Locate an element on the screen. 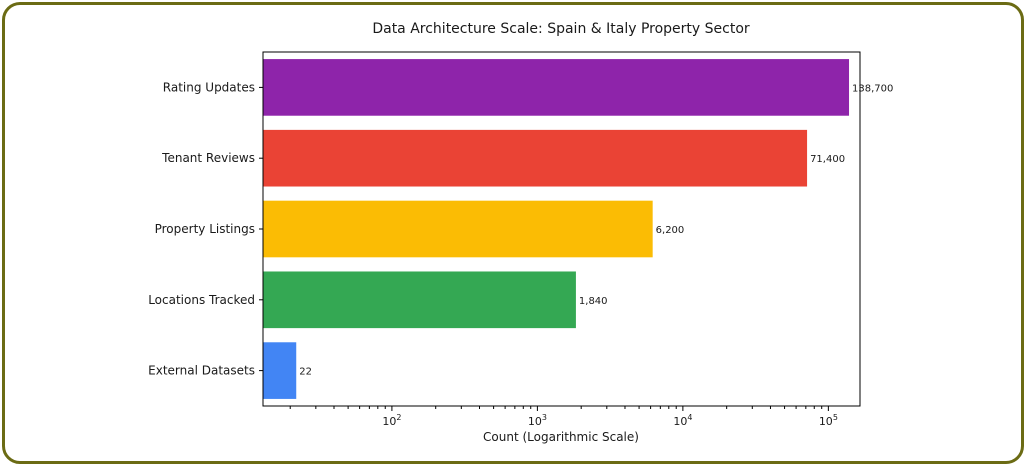  value-label: 138,700 is located at coordinates (872, 88).